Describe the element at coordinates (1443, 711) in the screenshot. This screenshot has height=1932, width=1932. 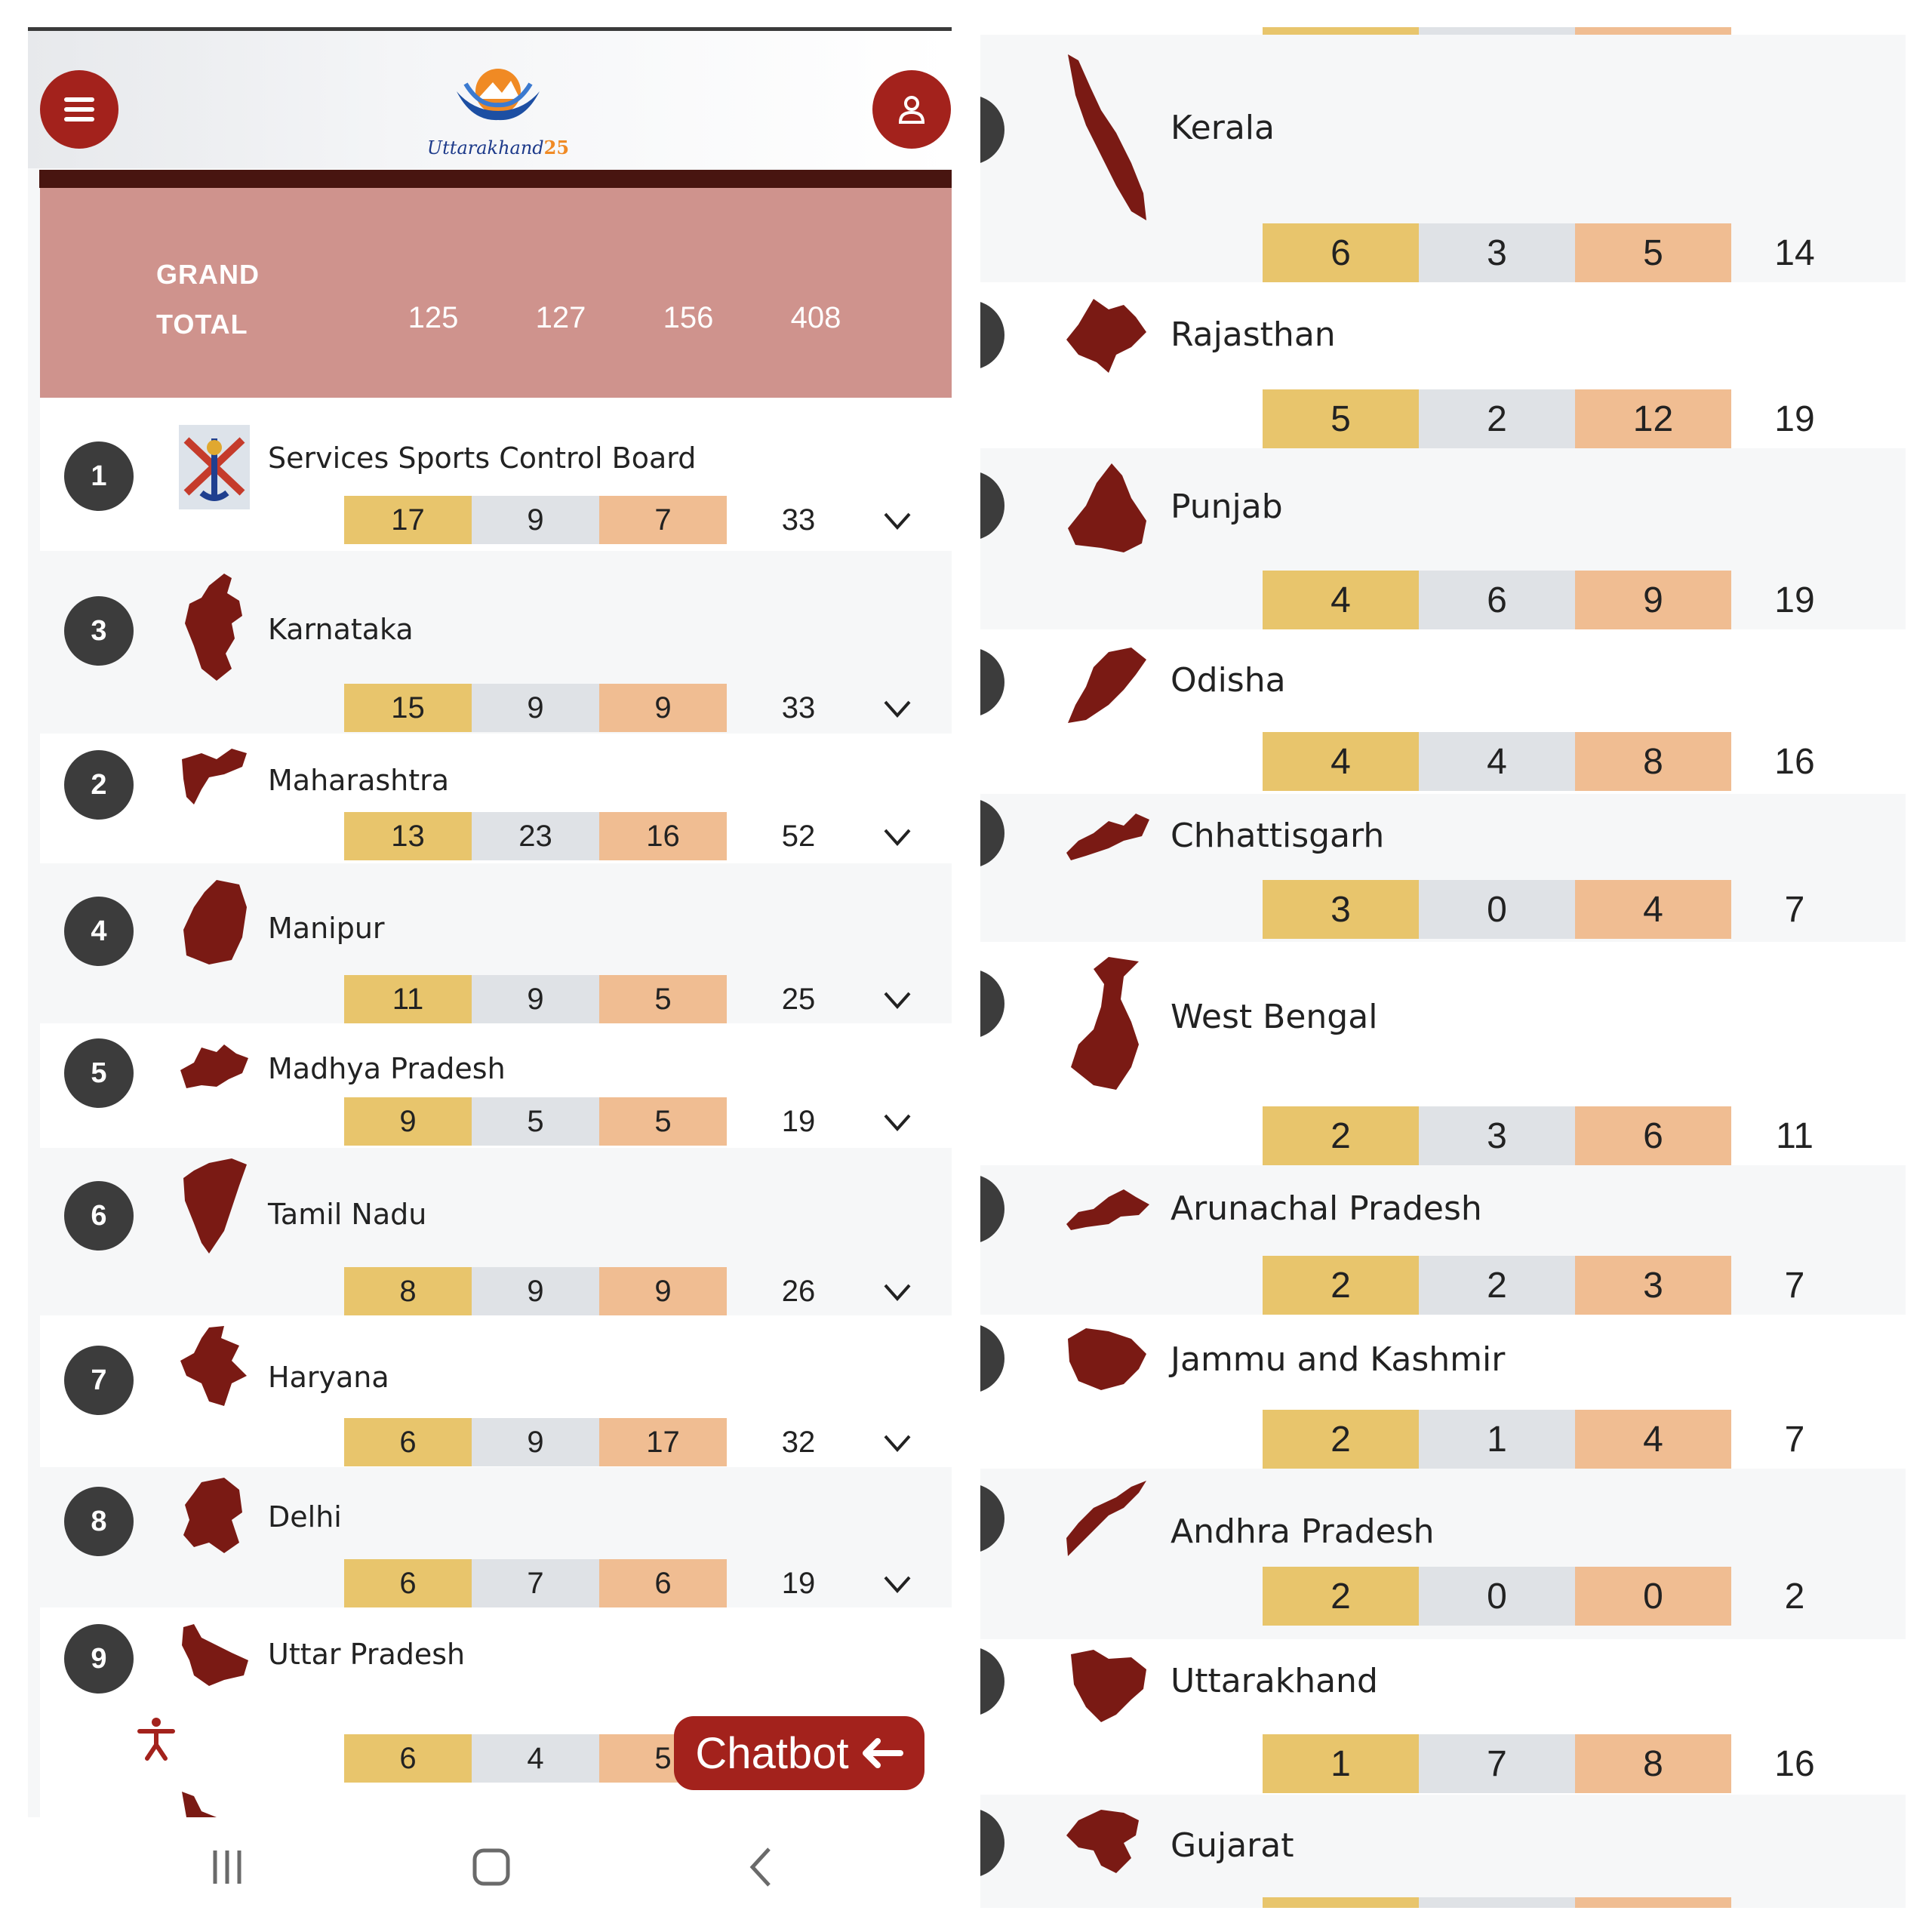
I see `medal-row: Odisha 4 4 8 16` at that location.